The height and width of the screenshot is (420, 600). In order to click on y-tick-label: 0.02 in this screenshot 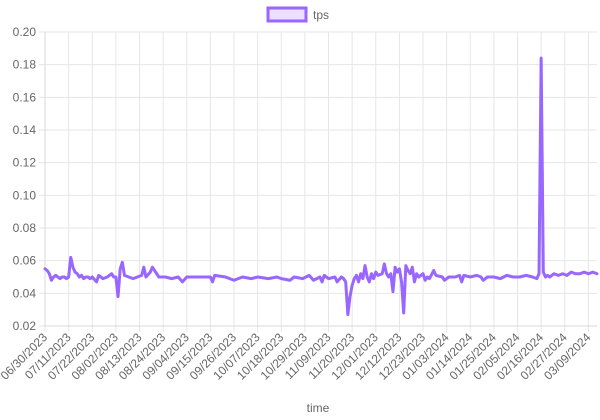, I will do `click(25, 326)`.